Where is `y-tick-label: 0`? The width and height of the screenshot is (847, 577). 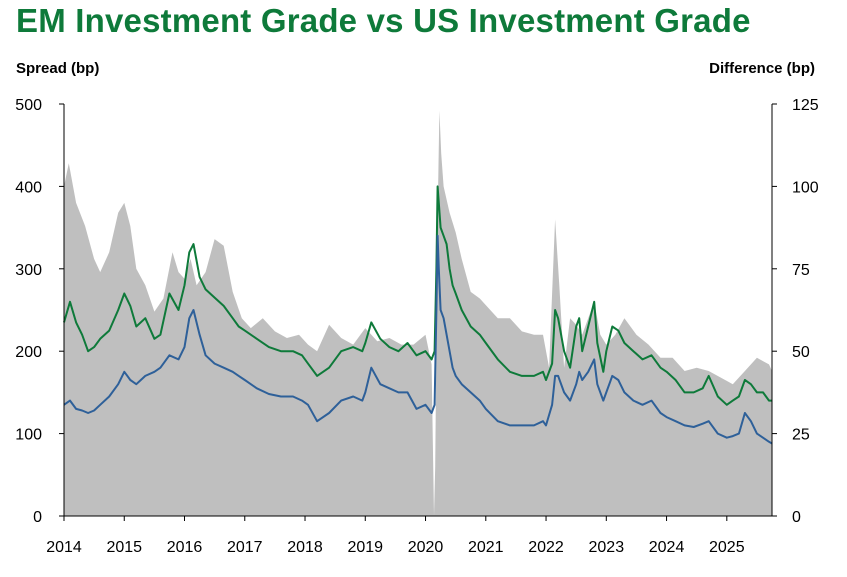 y-tick-label: 0 is located at coordinates (37, 517).